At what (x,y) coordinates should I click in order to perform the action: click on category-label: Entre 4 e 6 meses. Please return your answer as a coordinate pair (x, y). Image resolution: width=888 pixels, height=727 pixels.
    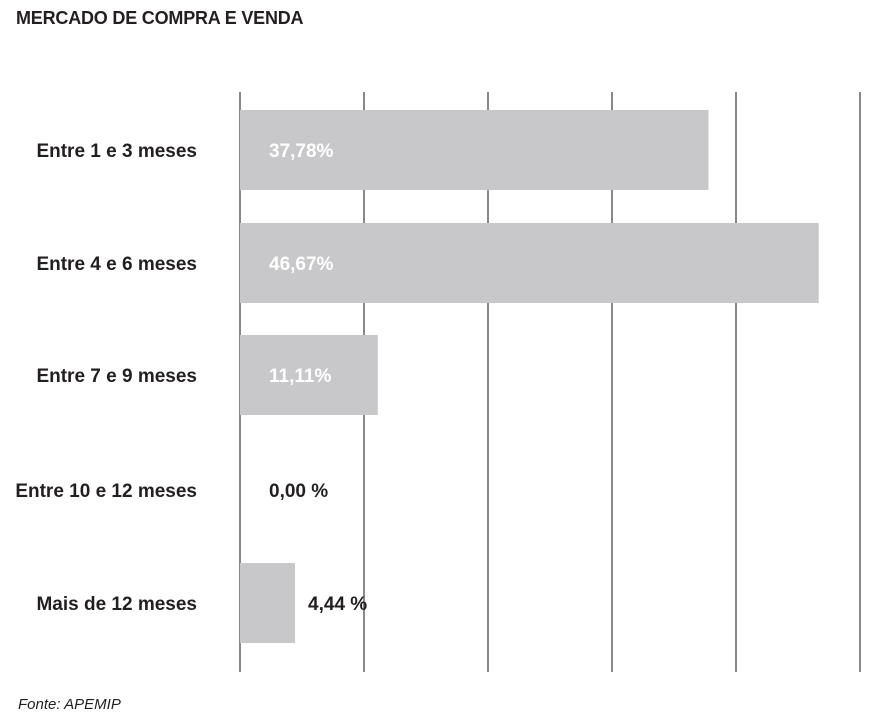
    Looking at the image, I should click on (116, 264).